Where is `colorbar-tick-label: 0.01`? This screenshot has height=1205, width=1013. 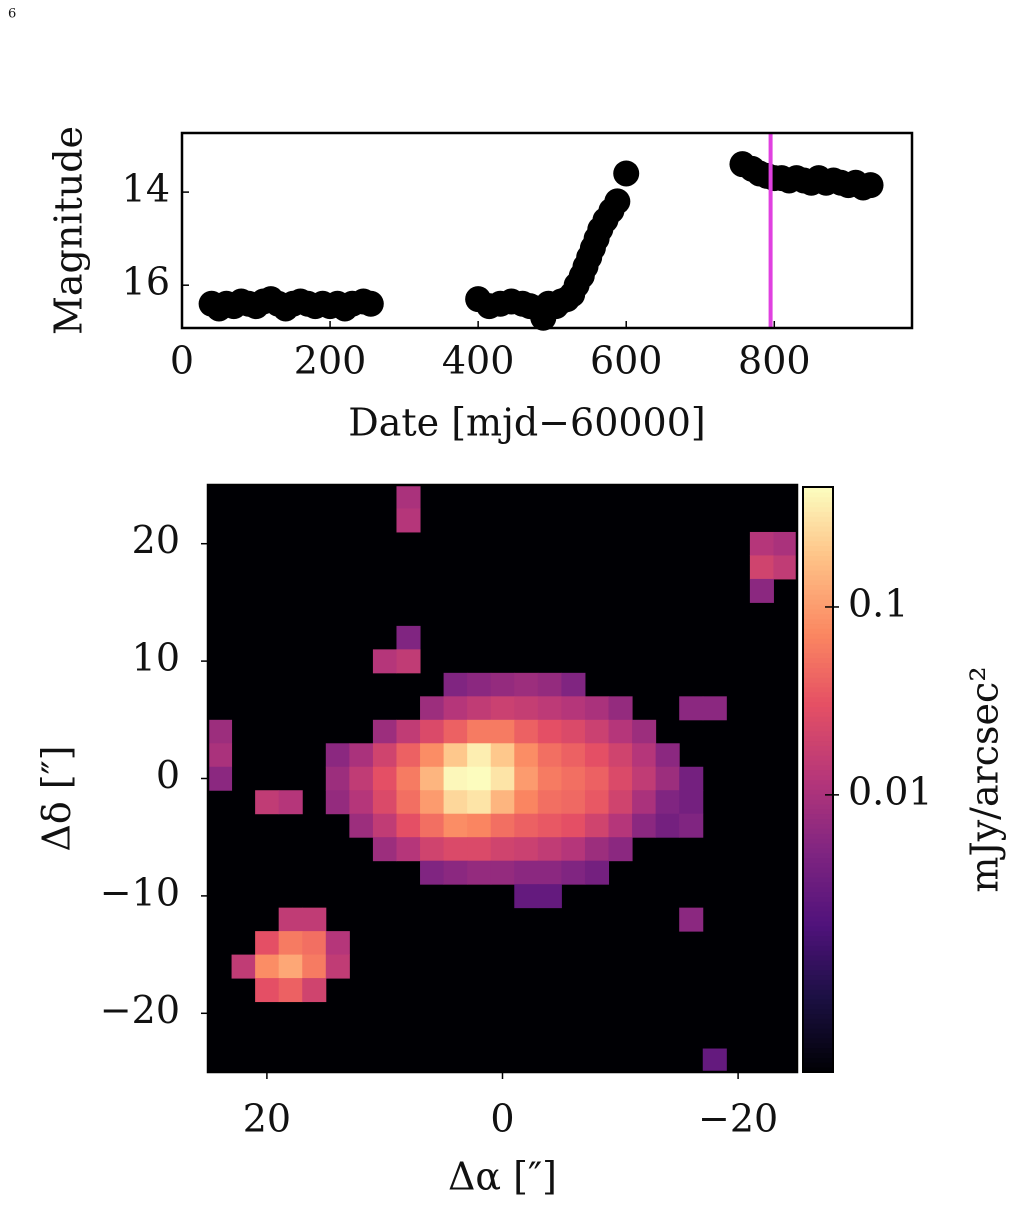 colorbar-tick-label: 0.01 is located at coordinates (890, 791).